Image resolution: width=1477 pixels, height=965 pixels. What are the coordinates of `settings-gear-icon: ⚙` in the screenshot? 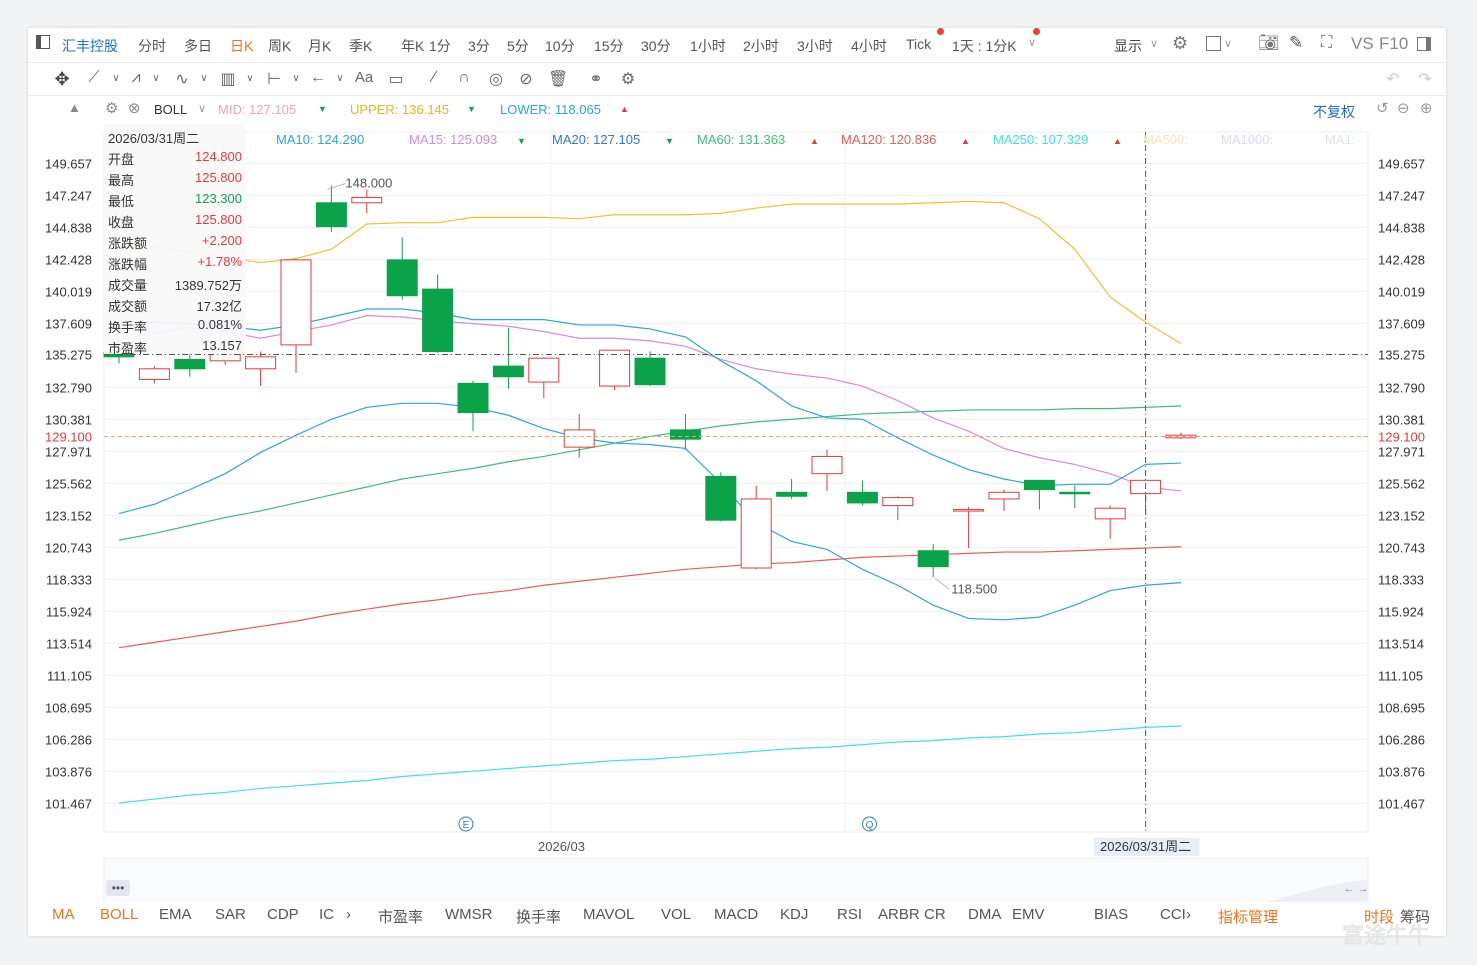 It's located at (1180, 43).